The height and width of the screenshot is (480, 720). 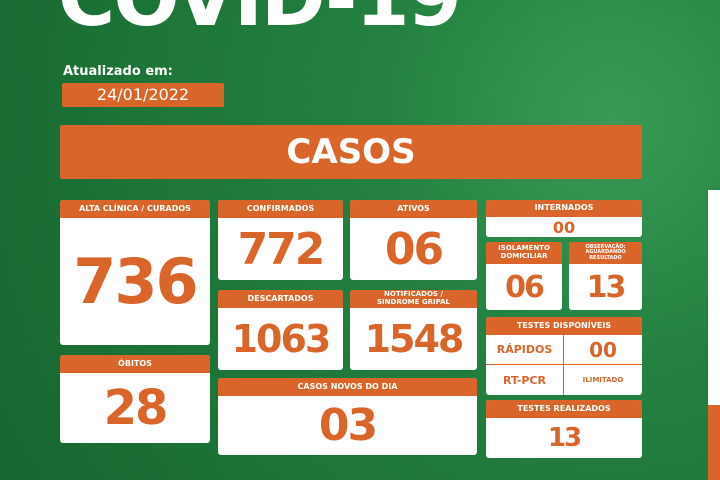 I want to click on card-value: 772, so click(x=281, y=249).